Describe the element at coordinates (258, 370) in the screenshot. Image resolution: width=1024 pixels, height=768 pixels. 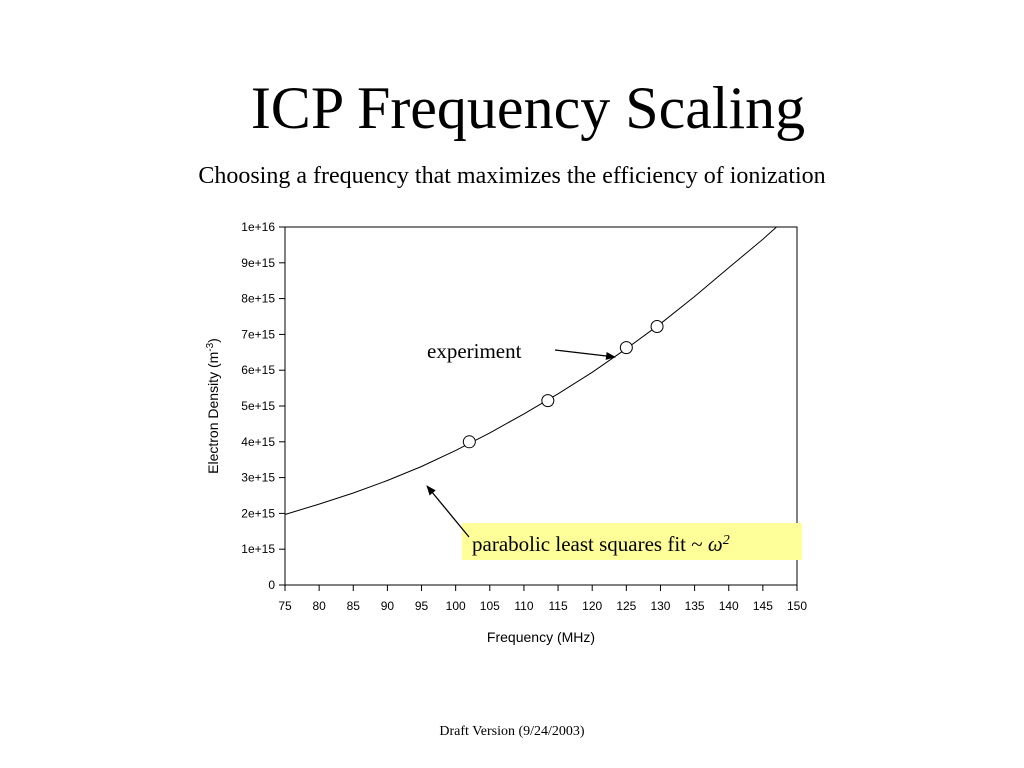
I see `y-tick-label: 6e+15` at that location.